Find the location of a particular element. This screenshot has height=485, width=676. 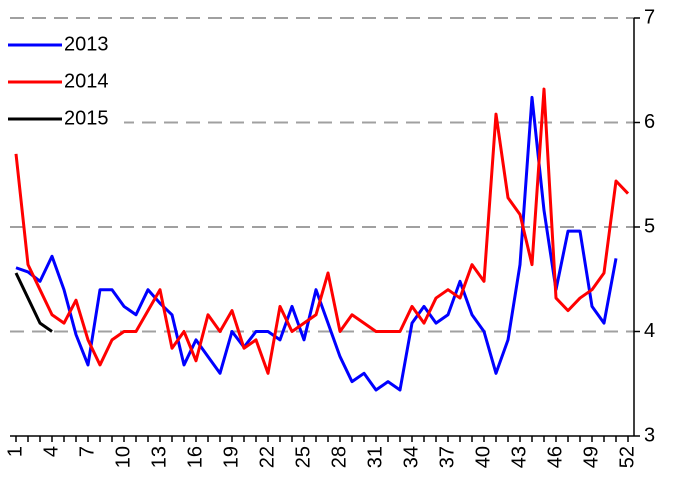

x-tick-label: 43 is located at coordinates (519, 457).